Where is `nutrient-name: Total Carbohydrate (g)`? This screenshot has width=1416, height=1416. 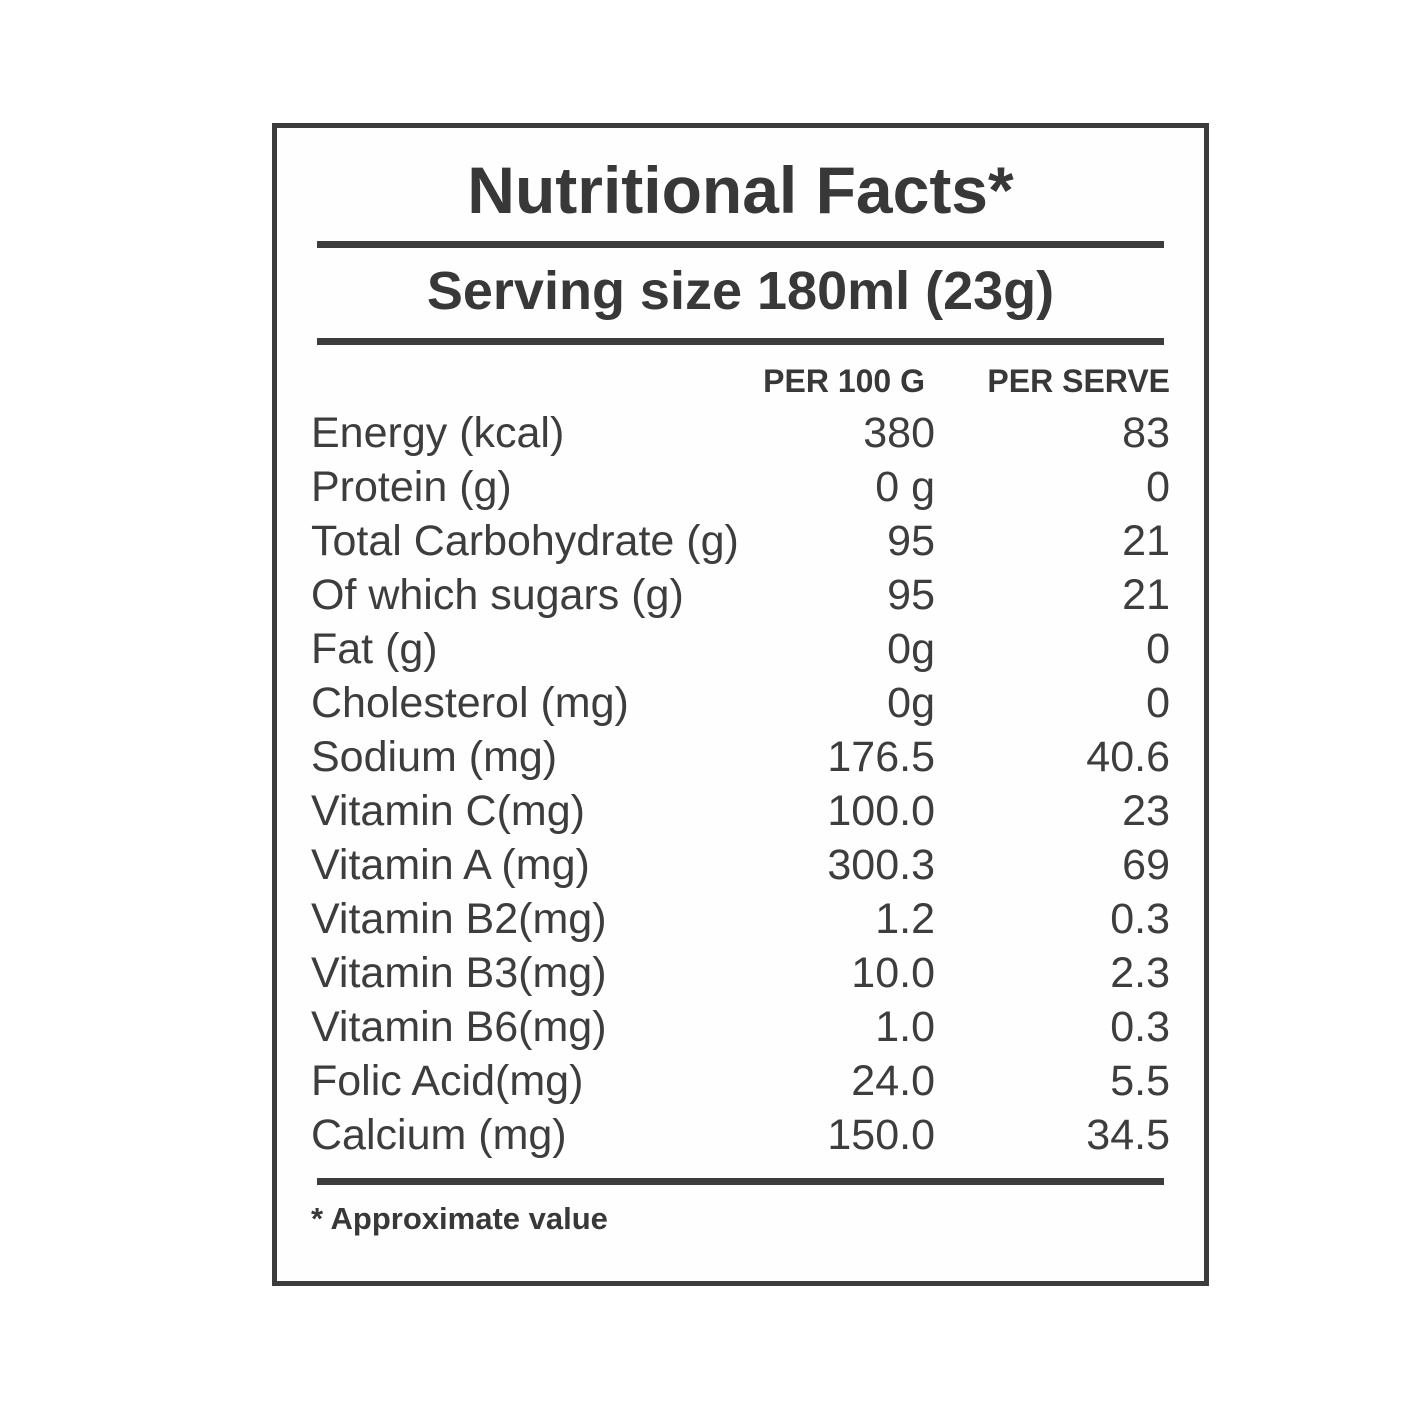
nutrient-name: Total Carbohydrate (g) is located at coordinates (525, 540).